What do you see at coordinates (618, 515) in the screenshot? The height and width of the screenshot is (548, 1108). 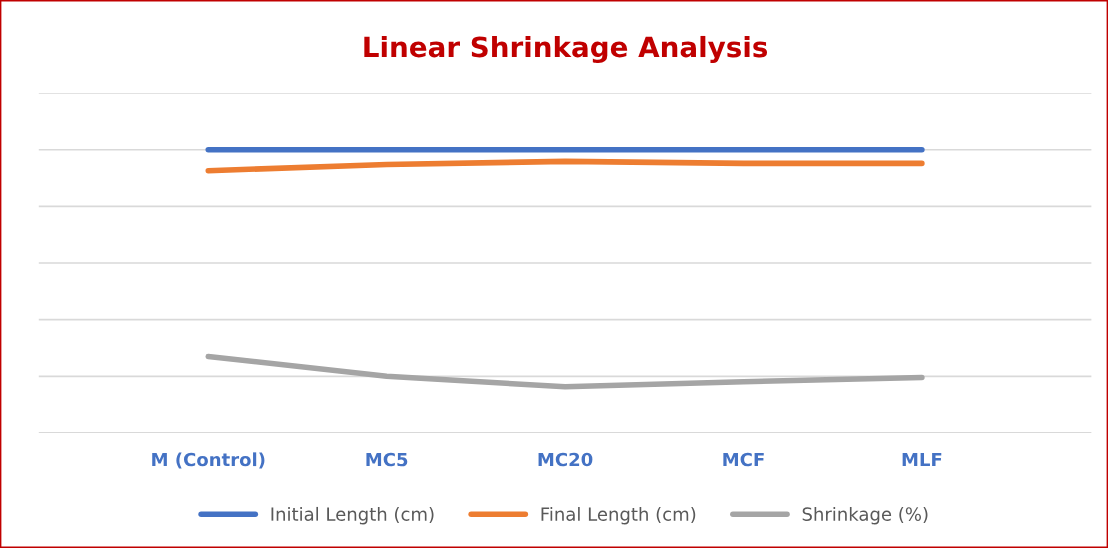 I see `legend-label: Final Length (cm)` at bounding box center [618, 515].